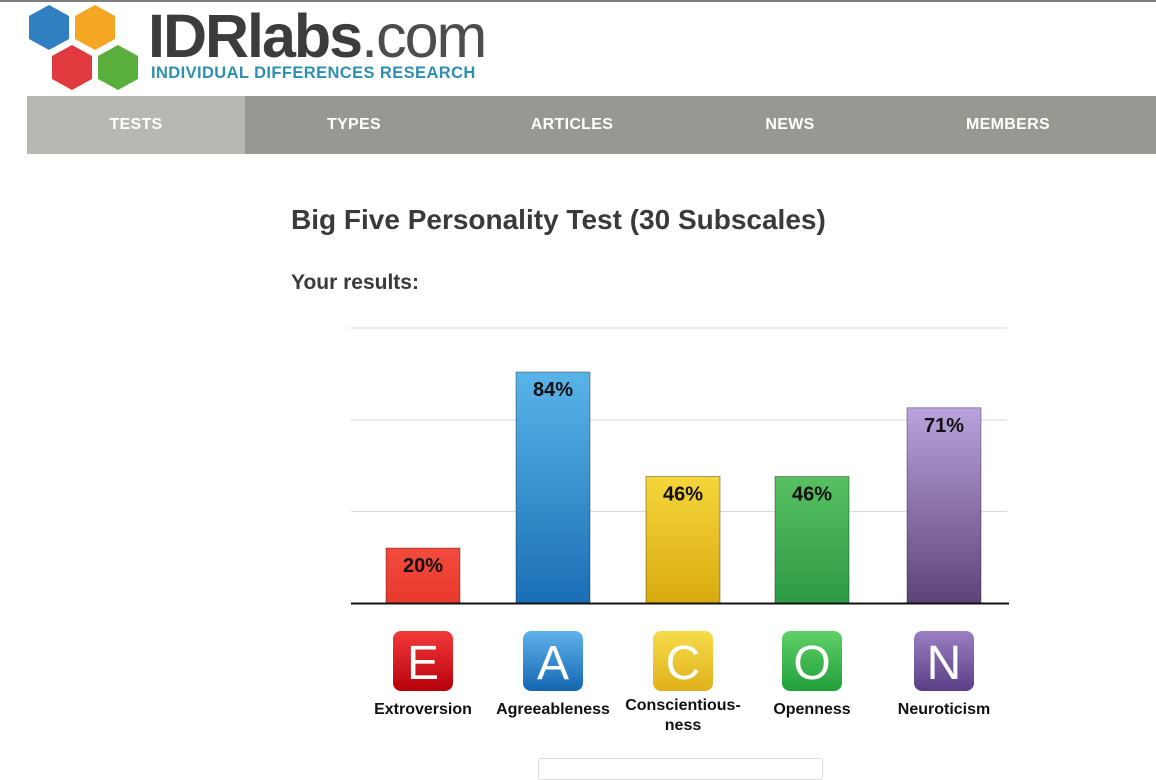 The width and height of the screenshot is (1156, 780). What do you see at coordinates (1008, 124) in the screenshot?
I see `nav-members: MEMBERS` at bounding box center [1008, 124].